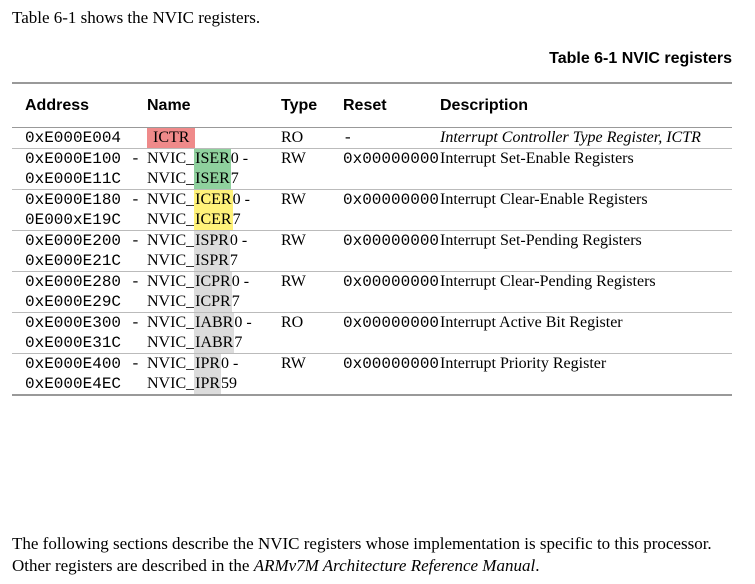 This screenshot has width=755, height=584. Describe the element at coordinates (544, 199) in the screenshot. I see `description: Interrupt Clear-Enable Registers` at that location.